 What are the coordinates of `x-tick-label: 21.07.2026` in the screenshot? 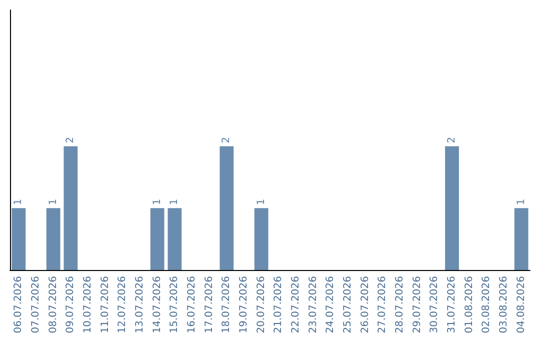 It's located at (278, 305).